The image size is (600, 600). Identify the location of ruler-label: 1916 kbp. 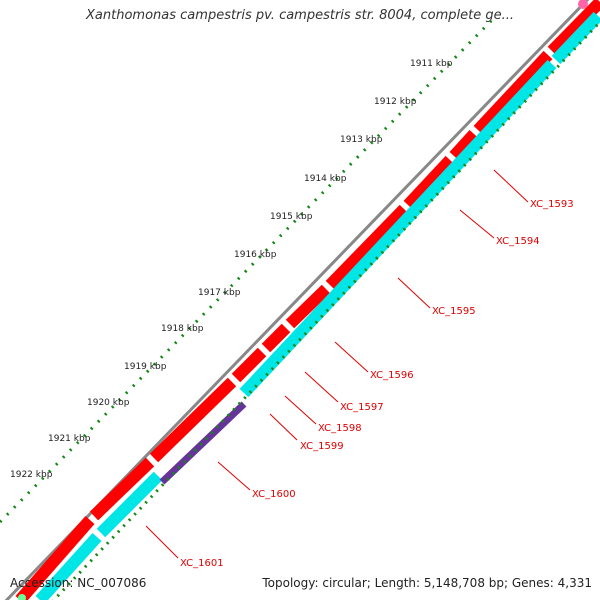
(255, 255).